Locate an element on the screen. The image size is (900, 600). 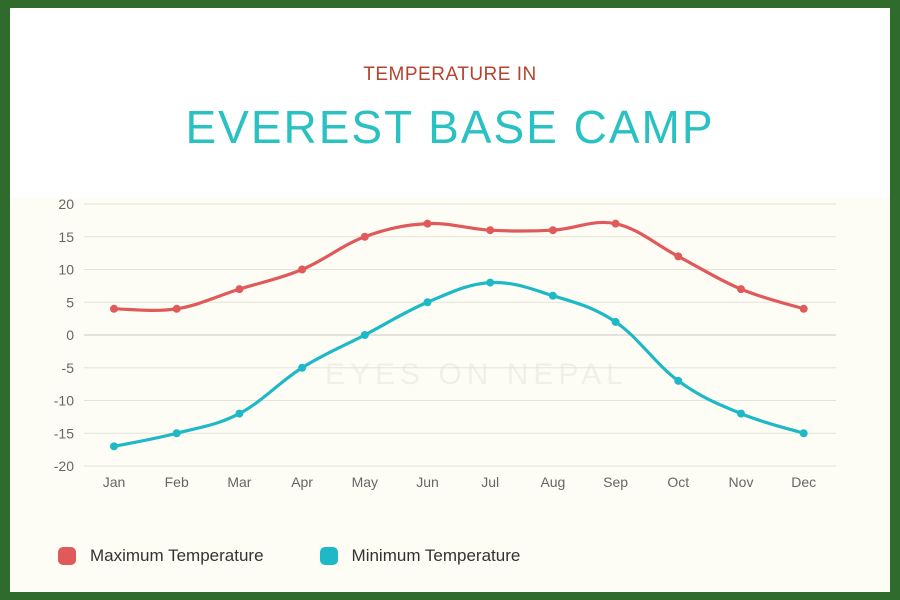
legend-swatch-min is located at coordinates (328, 556).